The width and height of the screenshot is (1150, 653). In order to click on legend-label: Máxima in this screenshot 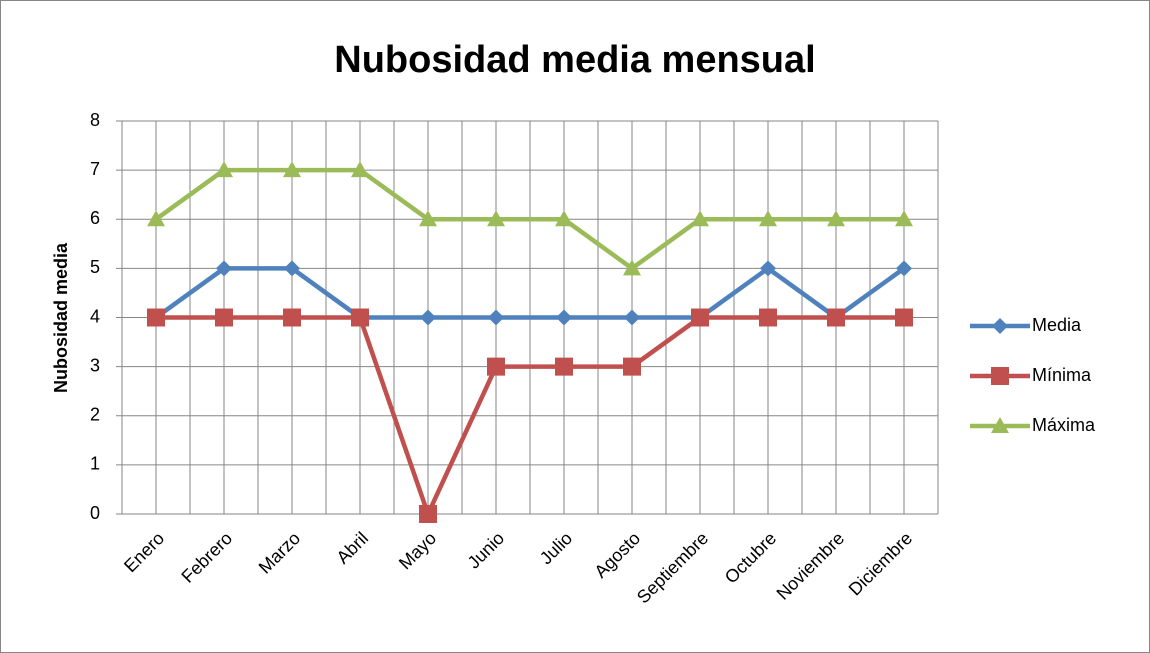, I will do `click(1064, 425)`.